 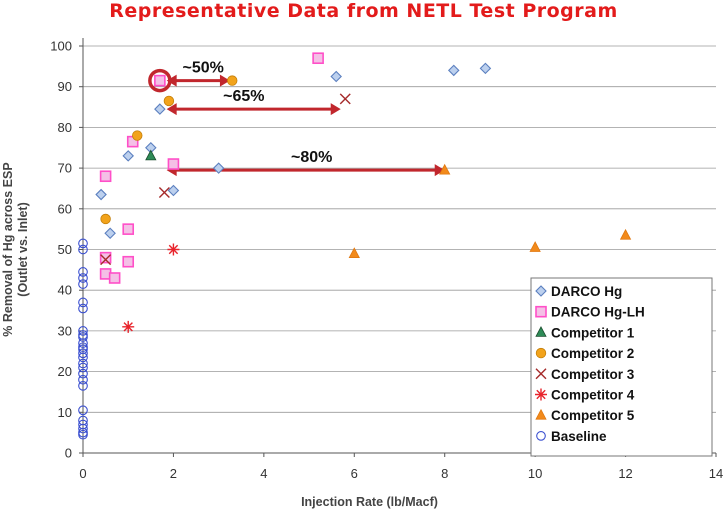 What do you see at coordinates (263, 473) in the screenshot?
I see `x-tick-label: 4` at bounding box center [263, 473].